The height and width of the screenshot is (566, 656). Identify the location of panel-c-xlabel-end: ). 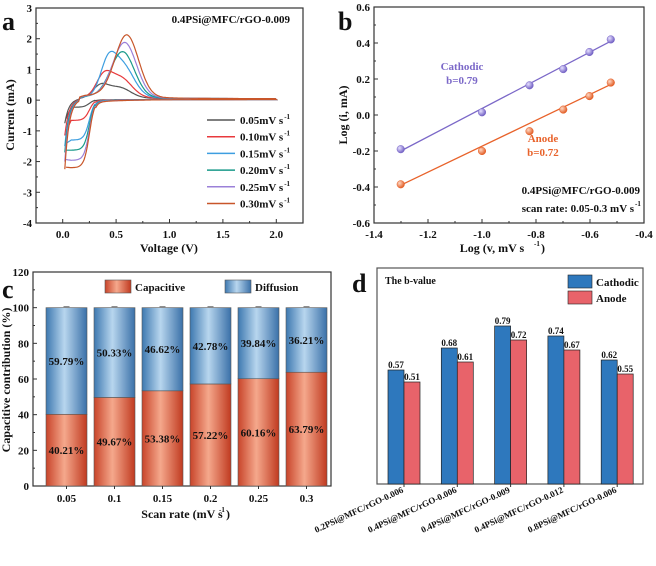
(228, 514).